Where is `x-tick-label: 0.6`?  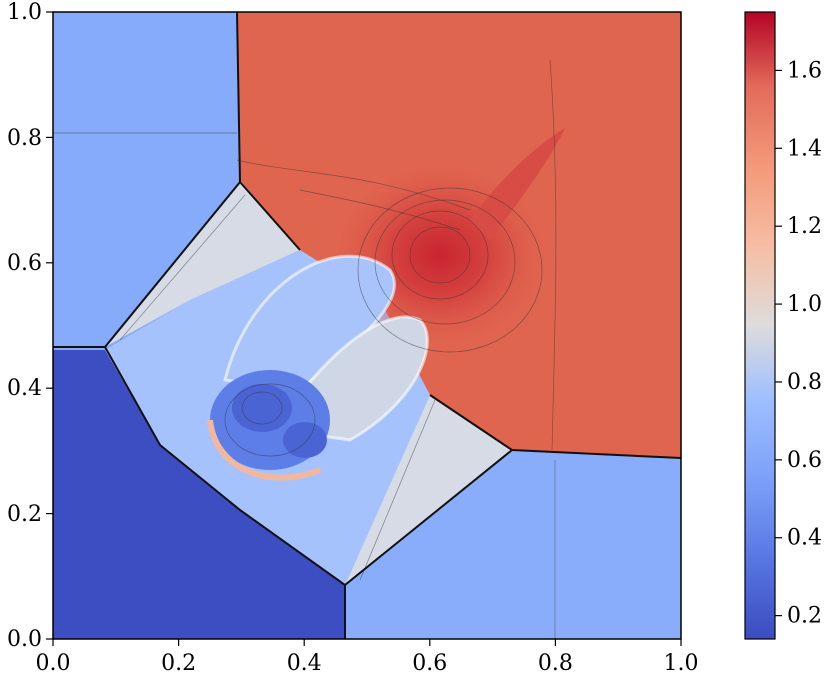 x-tick-label: 0.6 is located at coordinates (429, 663).